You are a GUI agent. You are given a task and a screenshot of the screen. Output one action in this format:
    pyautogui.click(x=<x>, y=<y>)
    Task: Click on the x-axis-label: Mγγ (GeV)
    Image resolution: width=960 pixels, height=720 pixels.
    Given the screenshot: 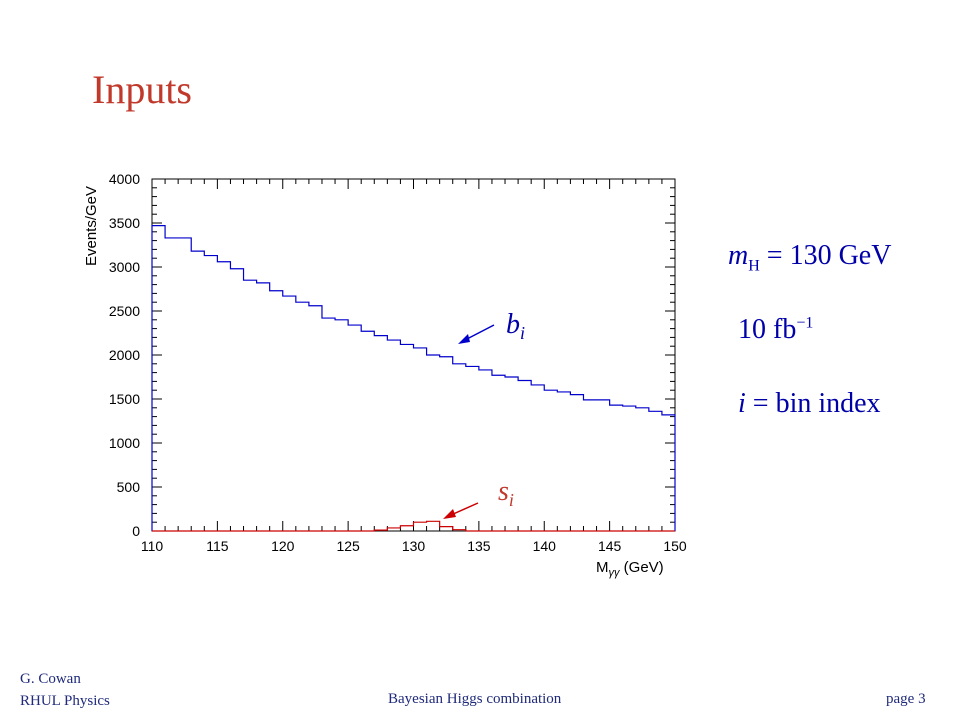 What is the action you would take?
    pyautogui.click(x=630, y=569)
    